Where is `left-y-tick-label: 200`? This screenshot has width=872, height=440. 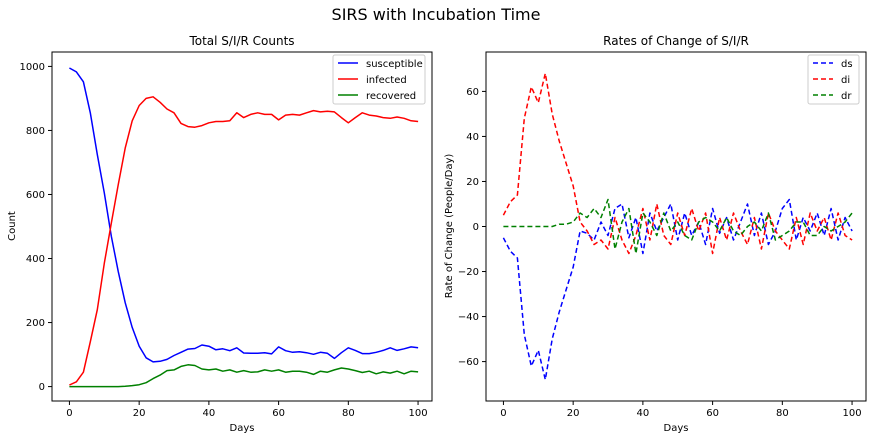
left-y-tick-label: 200 is located at coordinates (35, 323).